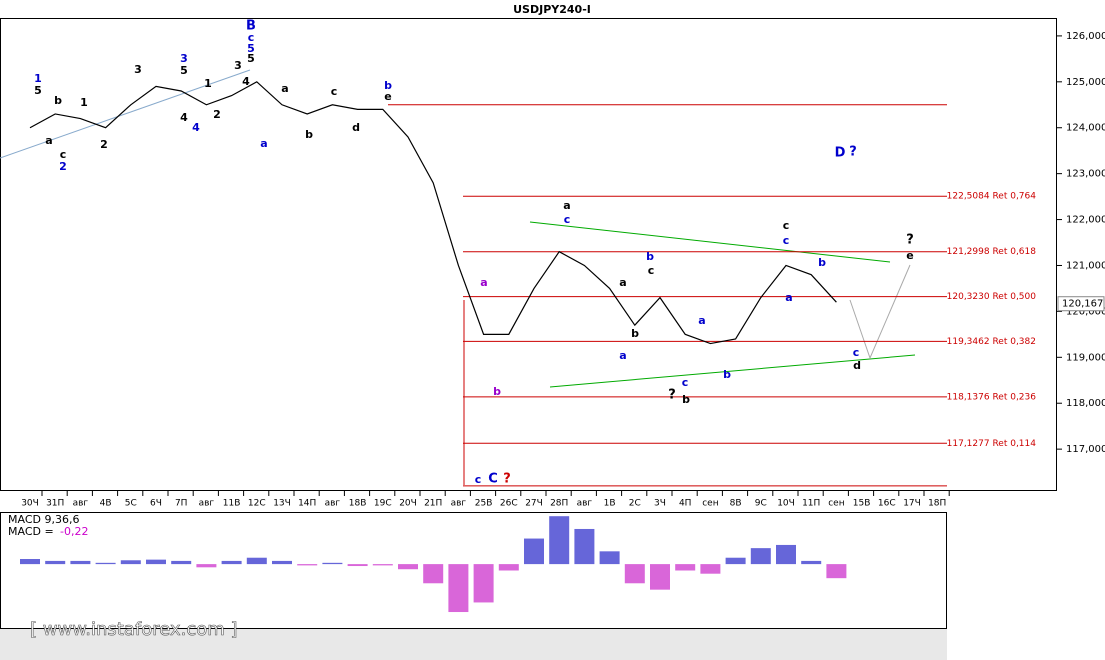 The image size is (1105, 660). I want to click on indicator-value-label: MACD =, so click(31, 531).